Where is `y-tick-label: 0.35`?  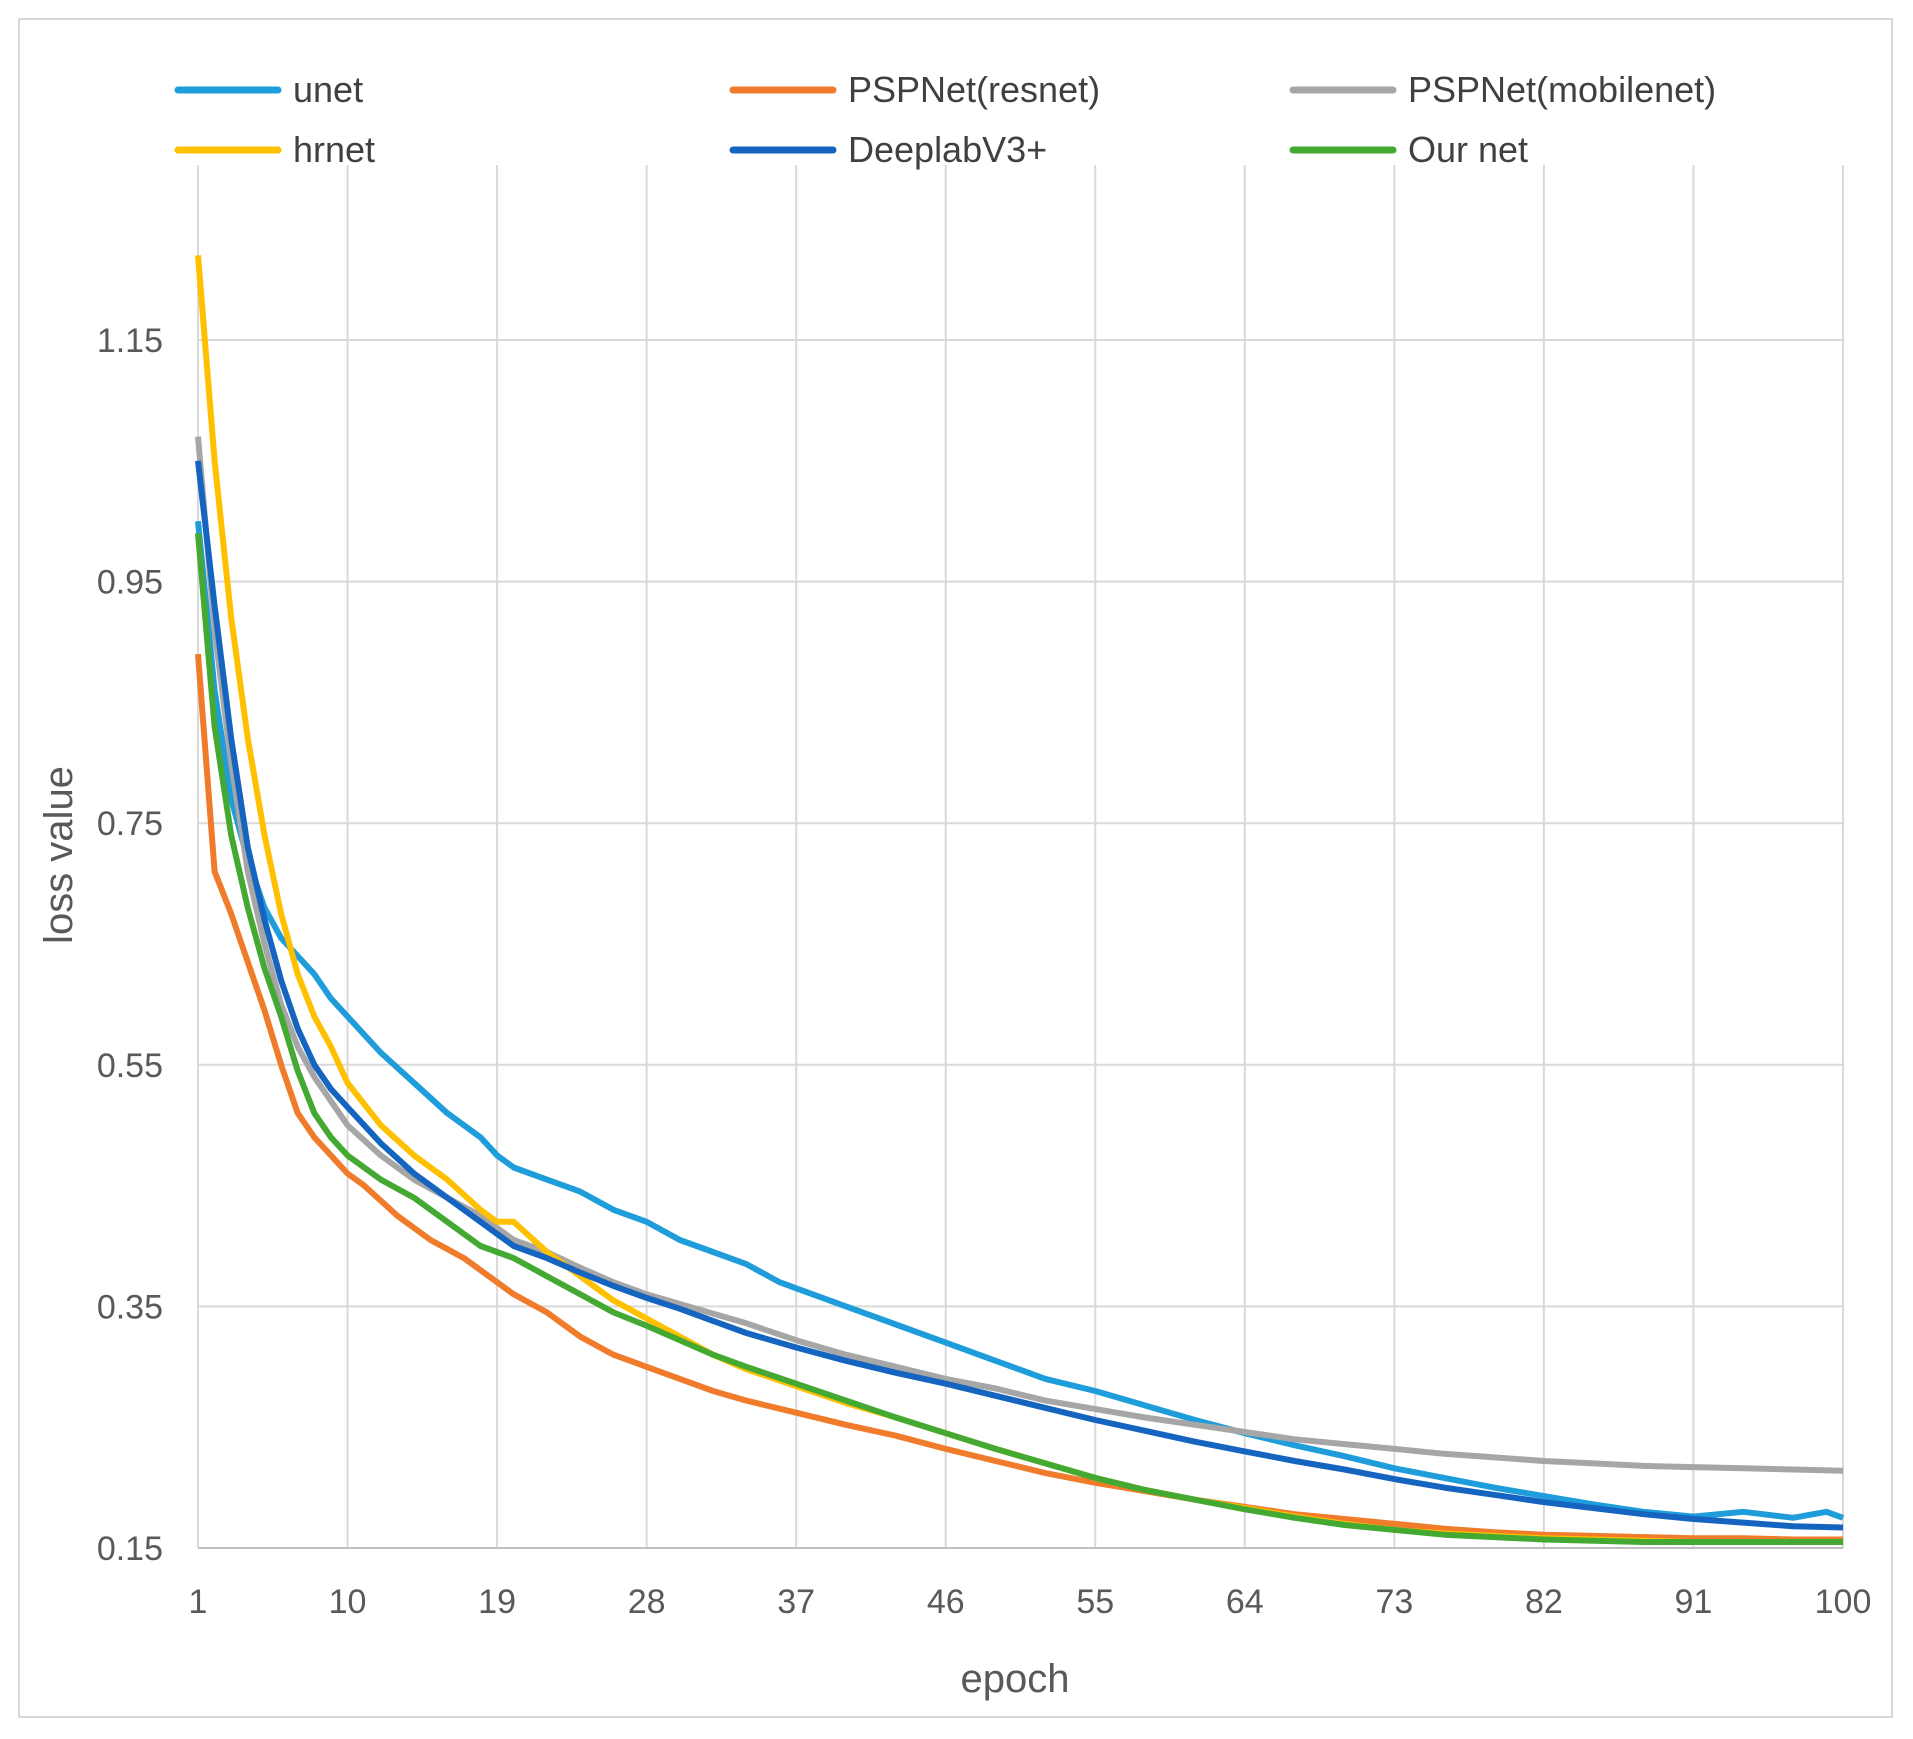
y-tick-label: 0.35 is located at coordinates (130, 1307).